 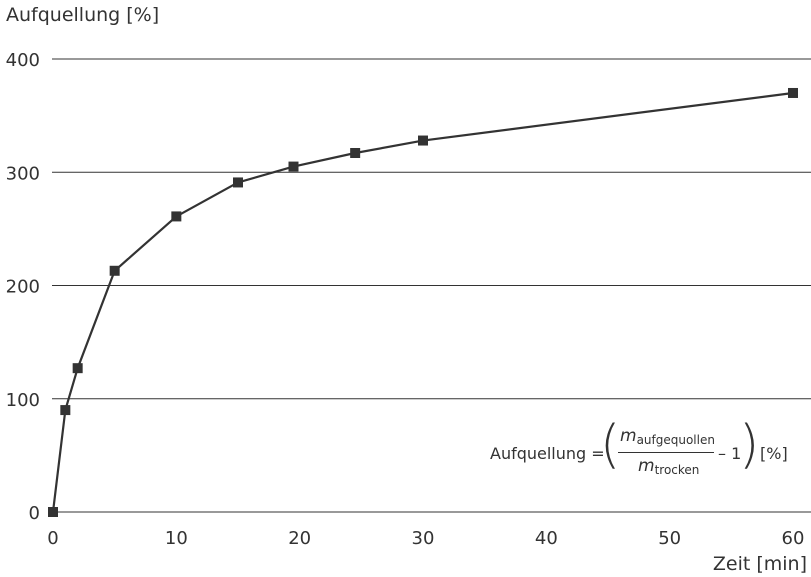 I want to click on formula-denominator-var: m, so click(x=646, y=466).